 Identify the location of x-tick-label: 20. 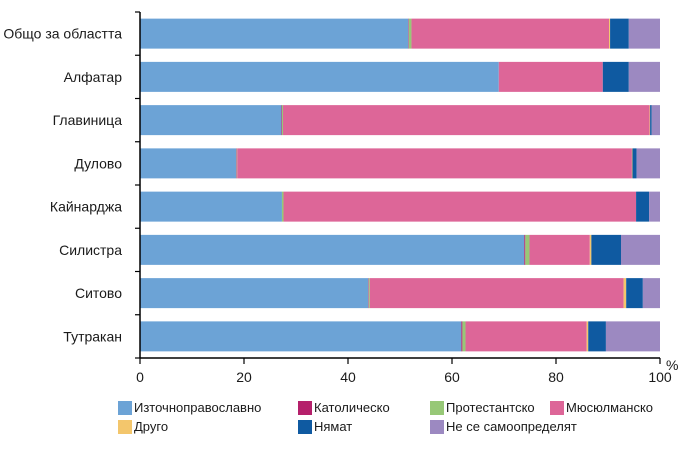
(244, 377).